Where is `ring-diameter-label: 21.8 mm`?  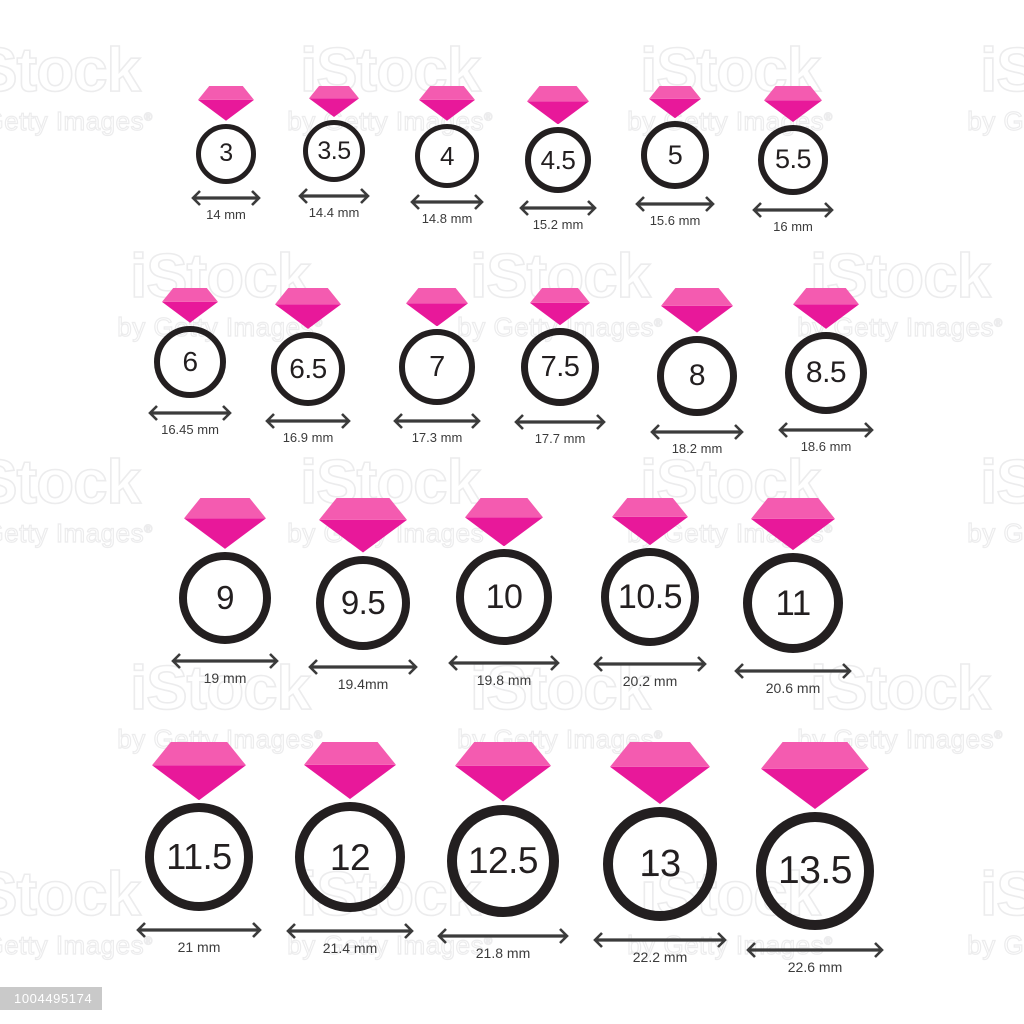 ring-diameter-label: 21.8 mm is located at coordinates (503, 952).